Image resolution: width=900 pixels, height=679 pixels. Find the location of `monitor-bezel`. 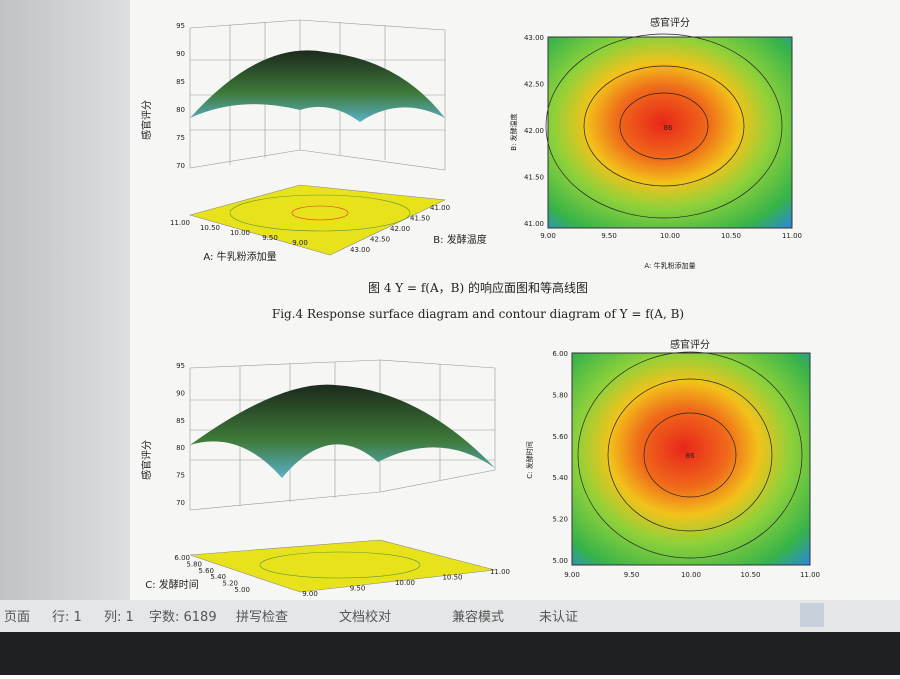

monitor-bezel is located at coordinates (450, 653).